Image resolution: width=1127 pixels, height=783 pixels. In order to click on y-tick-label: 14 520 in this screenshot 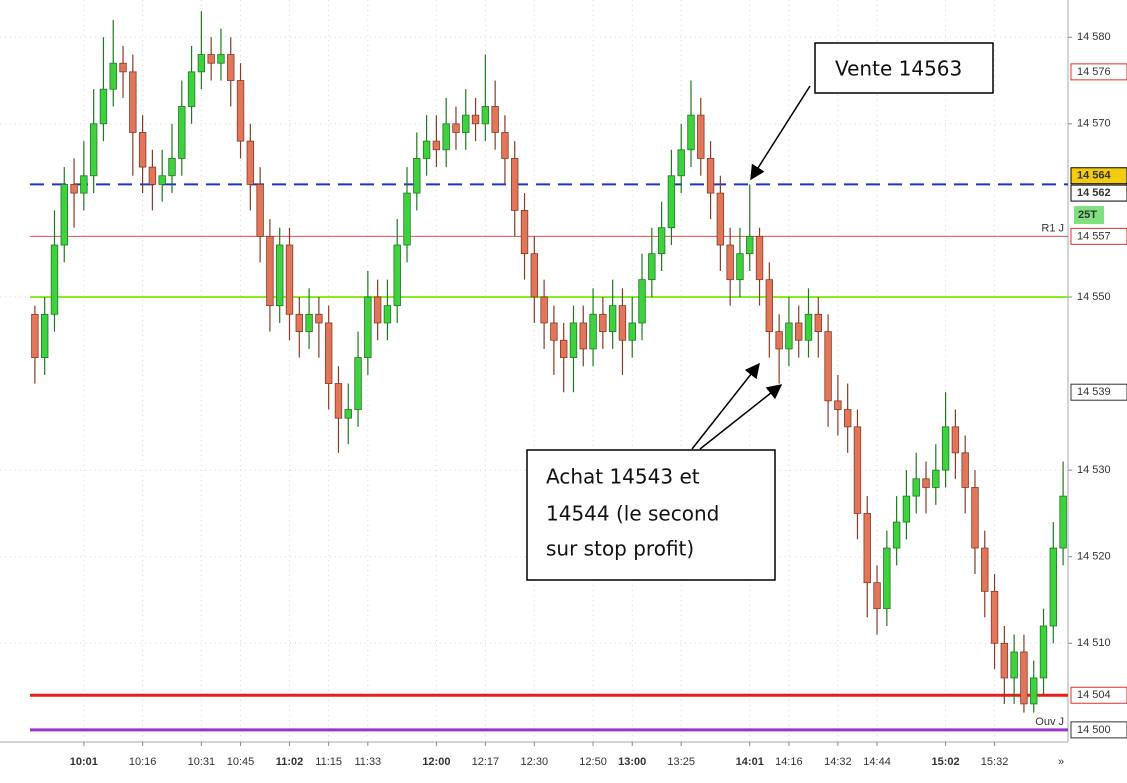, I will do `click(1094, 557)`.